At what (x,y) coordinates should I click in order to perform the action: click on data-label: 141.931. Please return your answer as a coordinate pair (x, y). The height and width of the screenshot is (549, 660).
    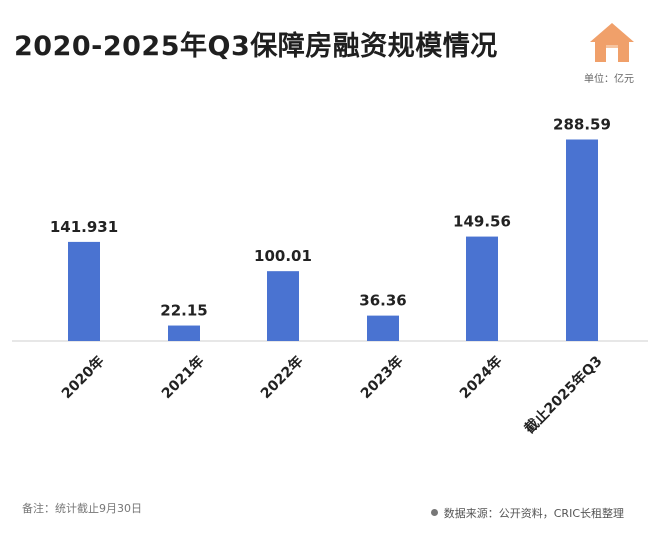
    Looking at the image, I should click on (84, 227).